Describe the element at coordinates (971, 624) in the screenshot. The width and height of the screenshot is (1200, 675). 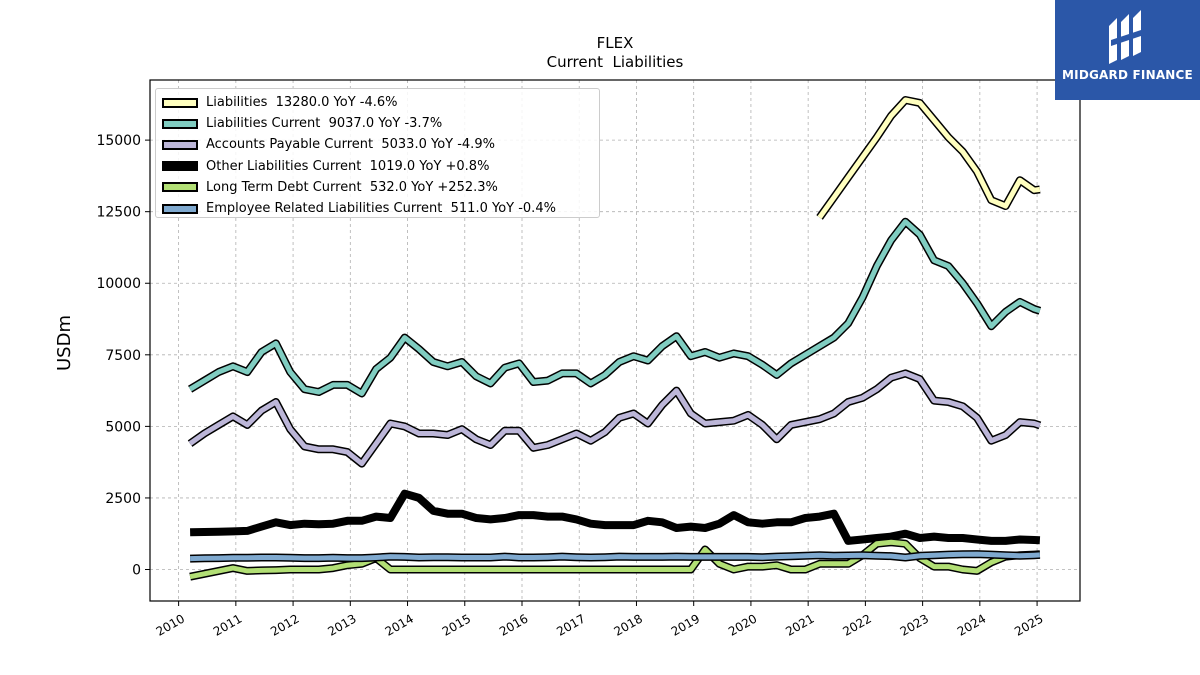
I see `x-tick-label: 2024` at that location.